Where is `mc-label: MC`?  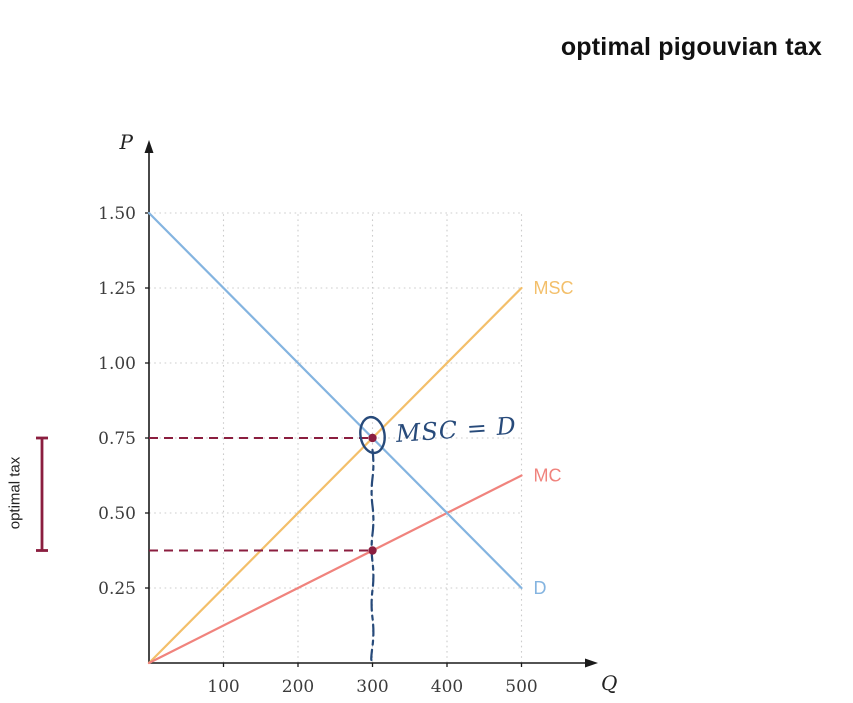
mc-label: MC is located at coordinates (548, 476).